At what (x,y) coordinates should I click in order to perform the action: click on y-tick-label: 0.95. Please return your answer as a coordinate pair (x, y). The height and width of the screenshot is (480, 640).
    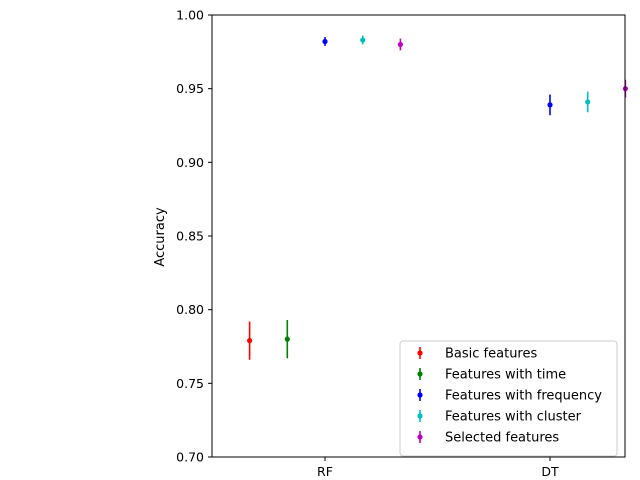
    Looking at the image, I should click on (190, 88).